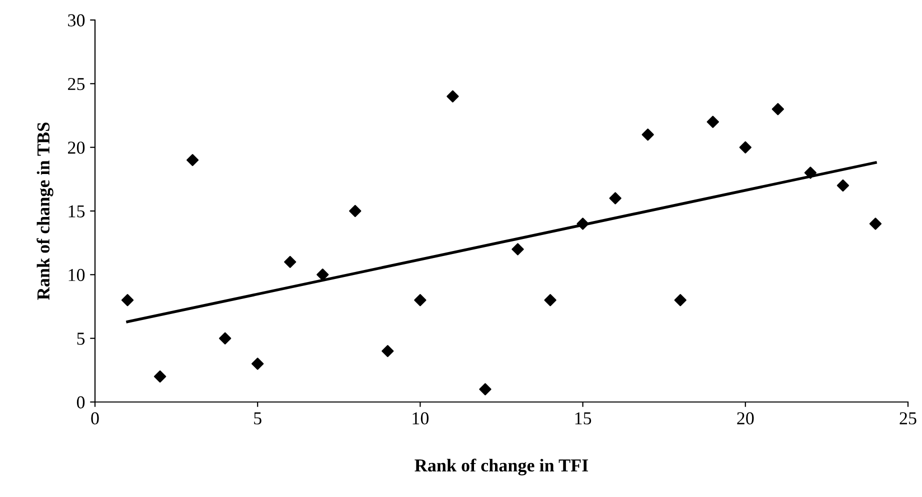 Image resolution: width=922 pixels, height=497 pixels. I want to click on y-tick-label: 25, so click(76, 84).